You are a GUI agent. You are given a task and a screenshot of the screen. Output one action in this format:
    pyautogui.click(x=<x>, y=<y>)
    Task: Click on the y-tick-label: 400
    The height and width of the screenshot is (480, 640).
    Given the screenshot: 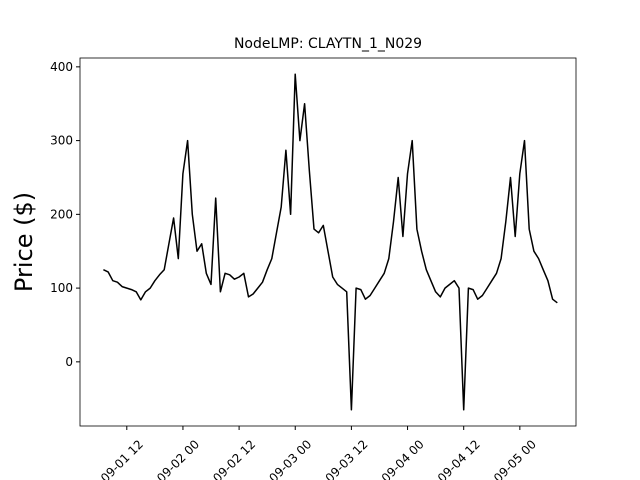 What is the action you would take?
    pyautogui.click(x=61, y=67)
    